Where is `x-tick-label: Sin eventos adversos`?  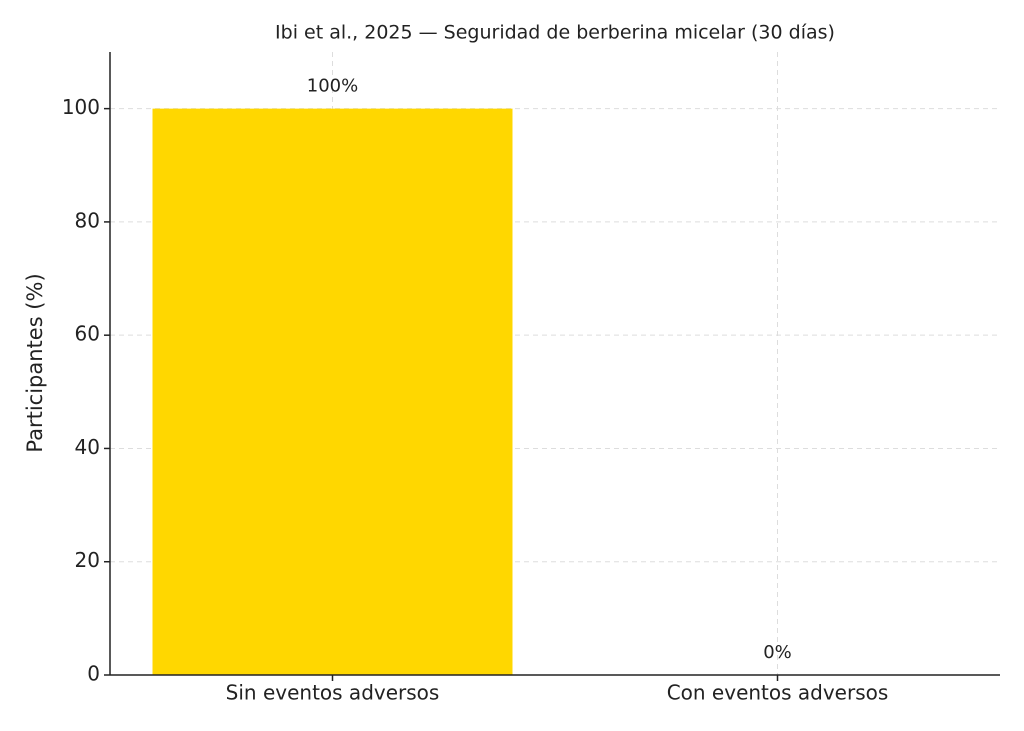 x-tick-label: Sin eventos adversos is located at coordinates (333, 693).